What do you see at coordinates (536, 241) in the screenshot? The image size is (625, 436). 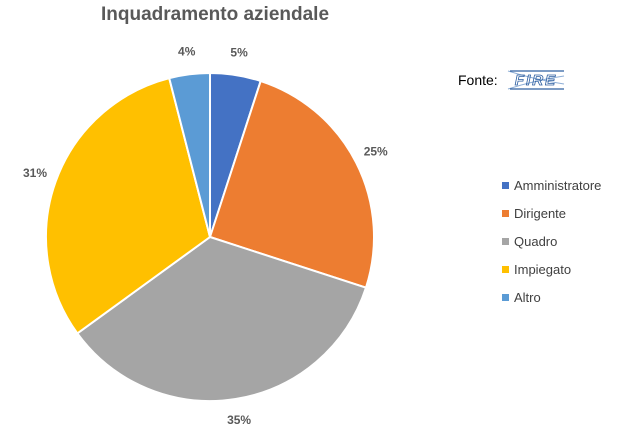 I see `legend-label-quadro: Quadro` at bounding box center [536, 241].